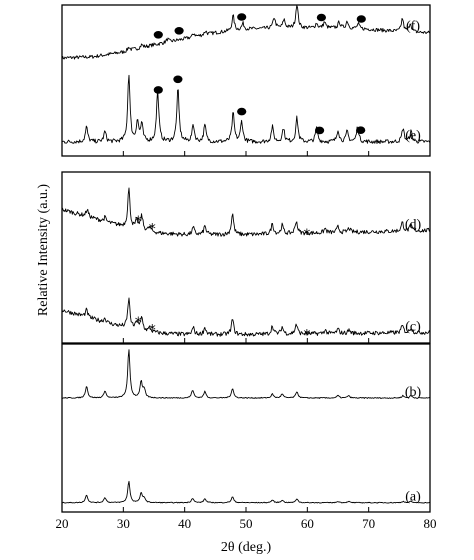 The height and width of the screenshot is (560, 474). What do you see at coordinates (413, 497) in the screenshot?
I see `series-label-a: (a)` at bounding box center [413, 497].